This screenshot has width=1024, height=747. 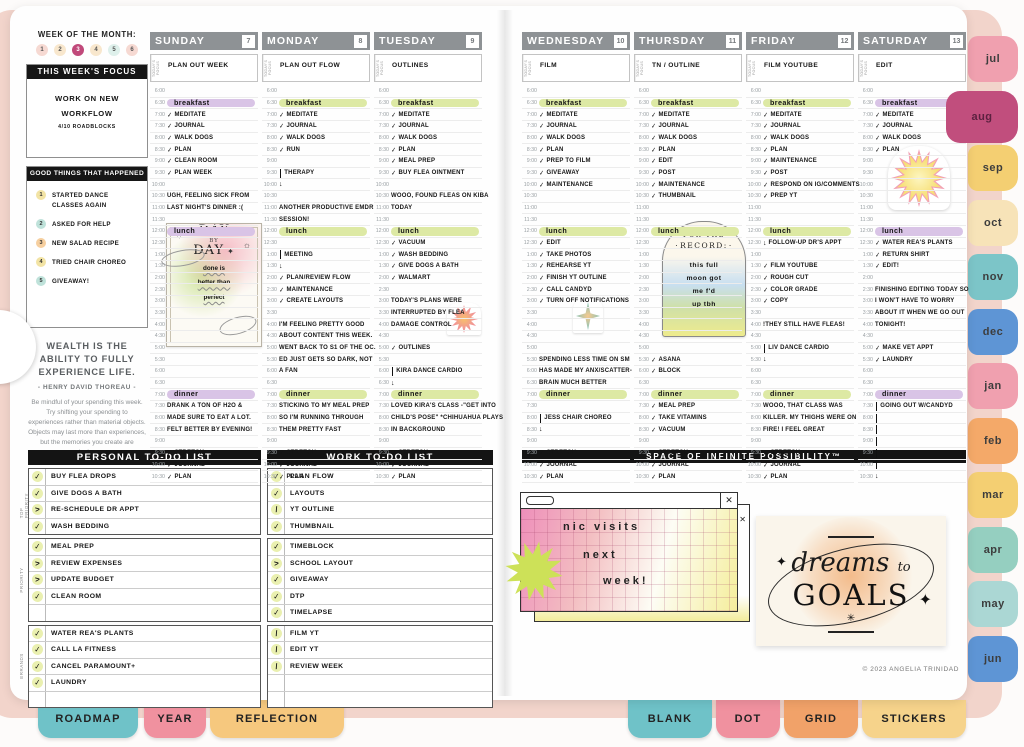 What do you see at coordinates (800, 68) in the screenshot?
I see `todays-focus-box: TODAY'S FOCUS FILM YOUTUBE` at bounding box center [800, 68].